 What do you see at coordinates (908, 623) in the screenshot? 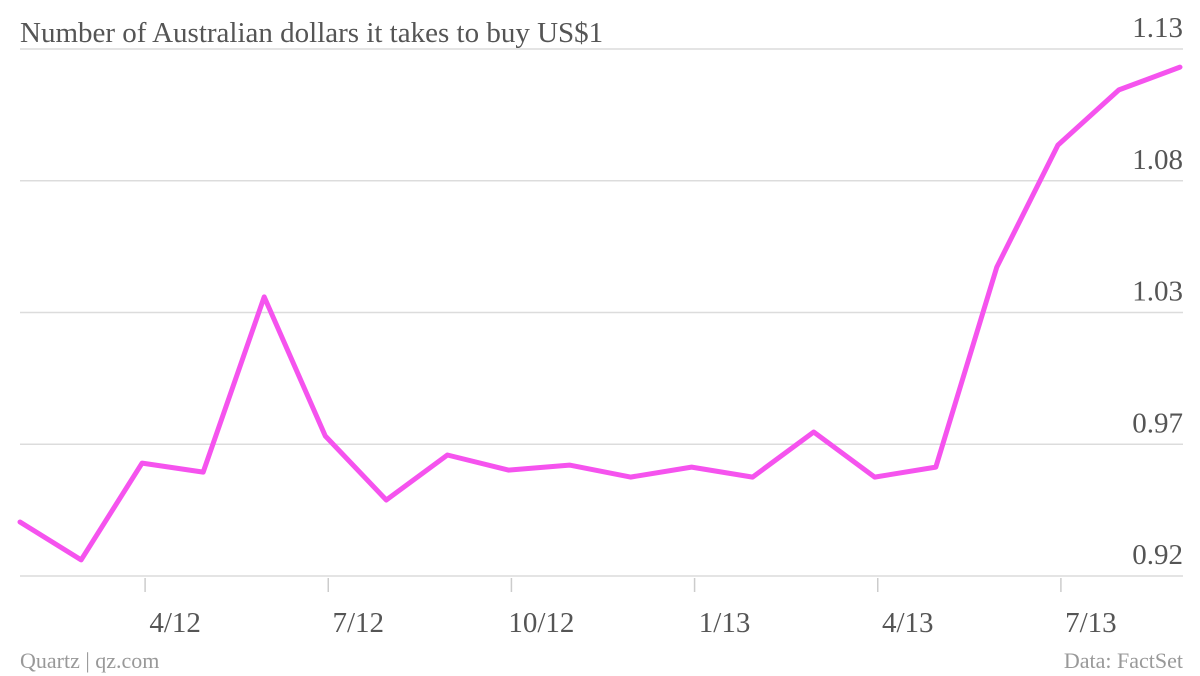
I see `x-tick-label: 4/13` at bounding box center [908, 623].